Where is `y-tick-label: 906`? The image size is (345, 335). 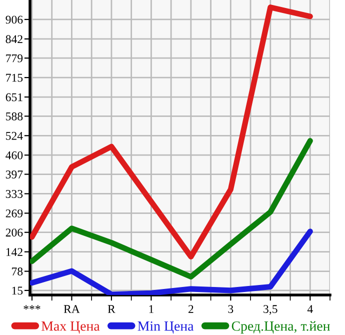 y-tick-label: 906 is located at coordinates (14, 20).